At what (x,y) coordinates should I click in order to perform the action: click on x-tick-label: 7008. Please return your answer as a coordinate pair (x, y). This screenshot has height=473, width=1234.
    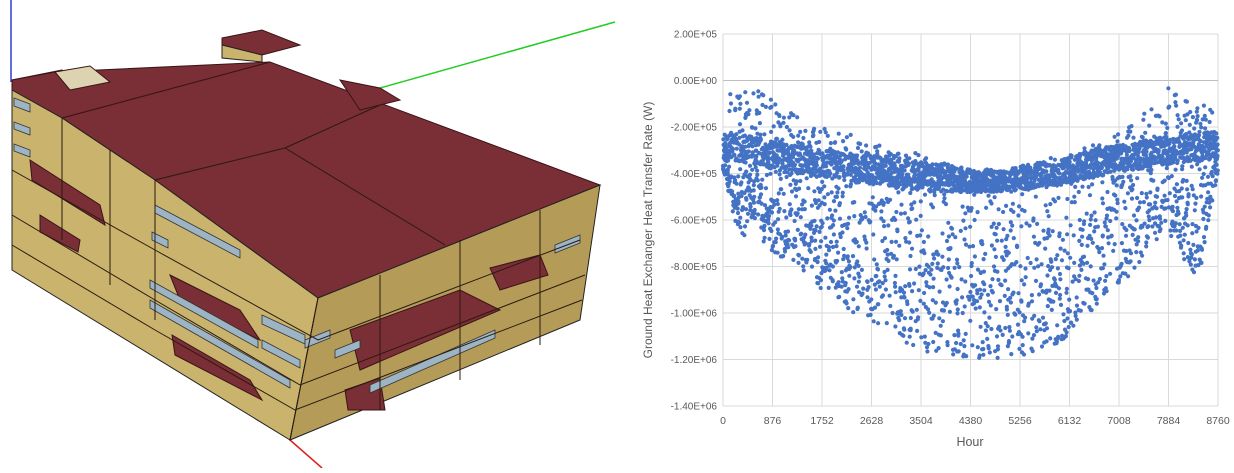
    Looking at the image, I should click on (1119, 421).